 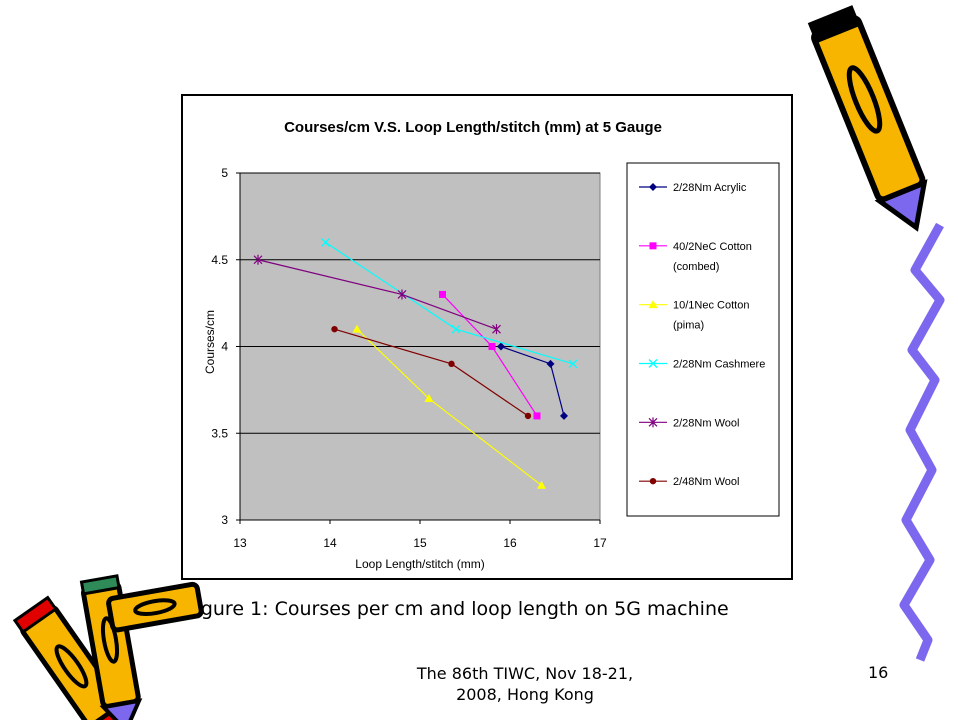 What do you see at coordinates (710, 188) in the screenshot?
I see `legend-label: 2/28Nm Acrylic` at bounding box center [710, 188].